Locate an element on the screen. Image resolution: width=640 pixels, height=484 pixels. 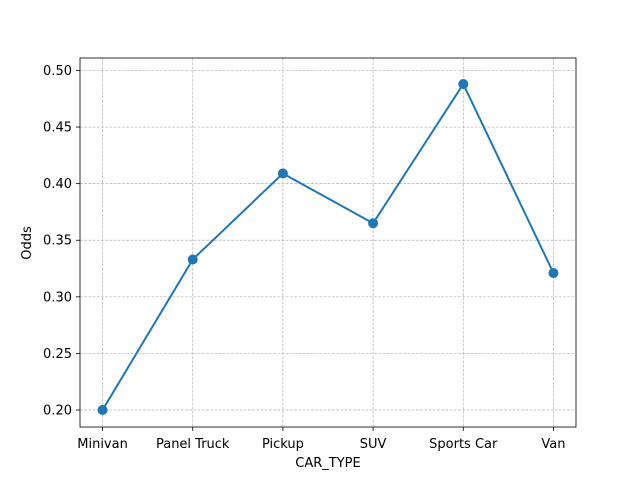
x-axis-label: CAR_TYPE is located at coordinates (327, 463).